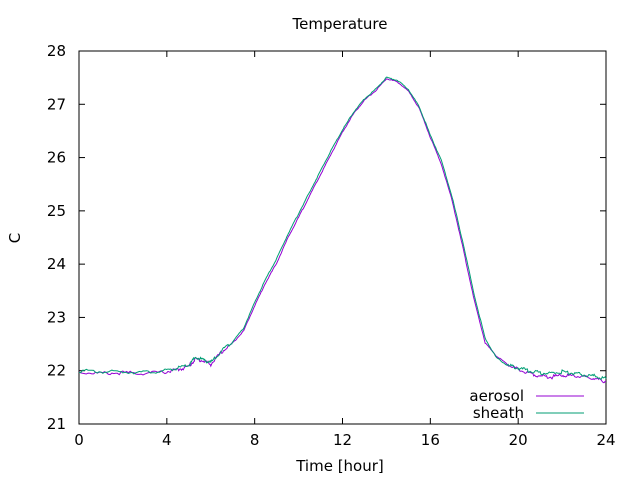 The height and width of the screenshot is (480, 640). I want to click on chart-title: Temperature, so click(339, 24).